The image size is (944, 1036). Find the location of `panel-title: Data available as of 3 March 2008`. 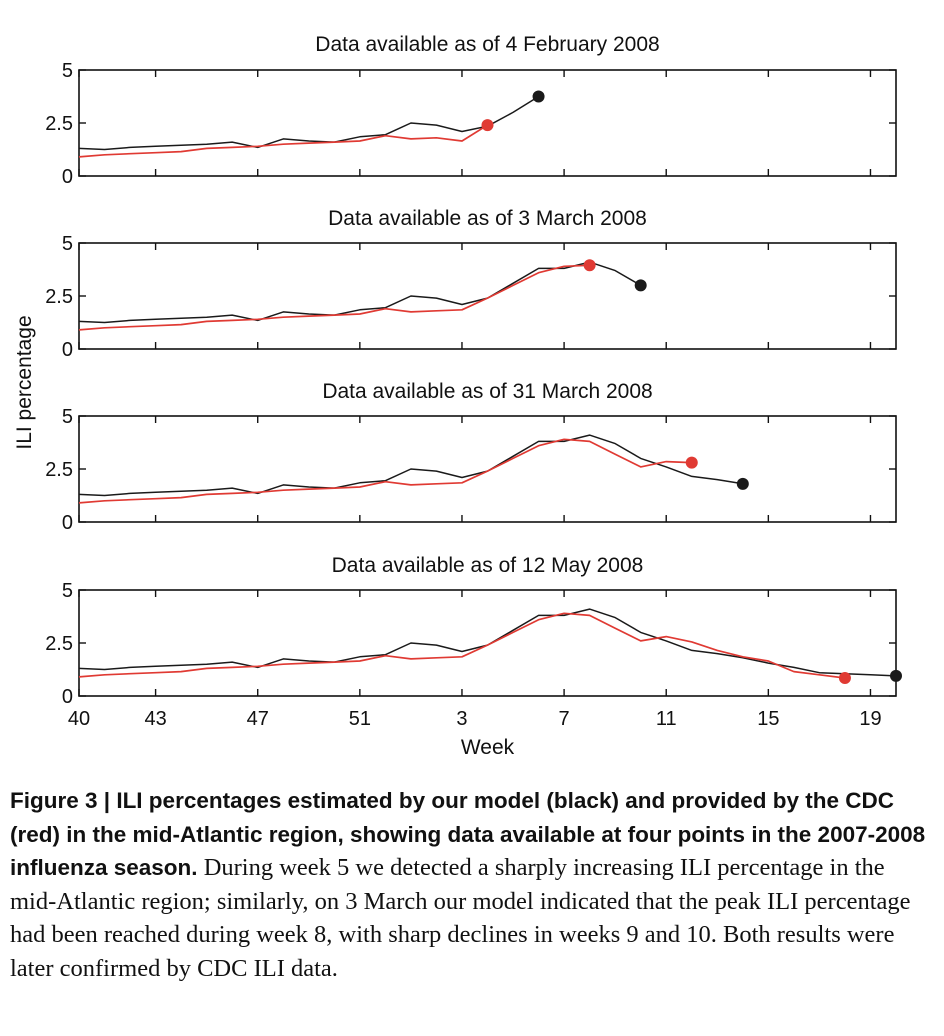

panel-title: Data available as of 3 March 2008 is located at coordinates (487, 218).